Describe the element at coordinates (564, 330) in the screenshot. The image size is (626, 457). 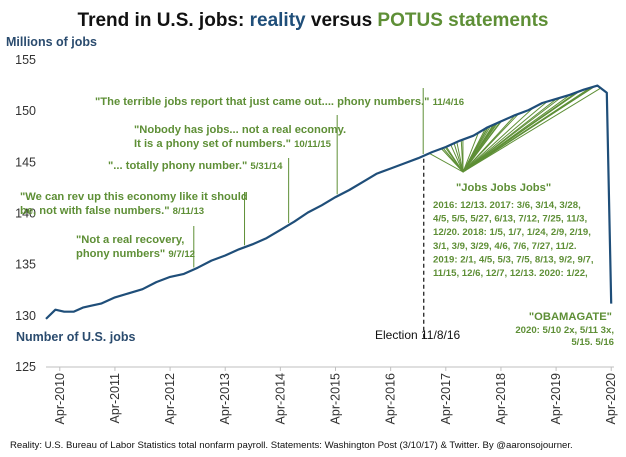
I see `obamagate-dates: 2020: 5/10 2x, 5/11 3x,` at that location.